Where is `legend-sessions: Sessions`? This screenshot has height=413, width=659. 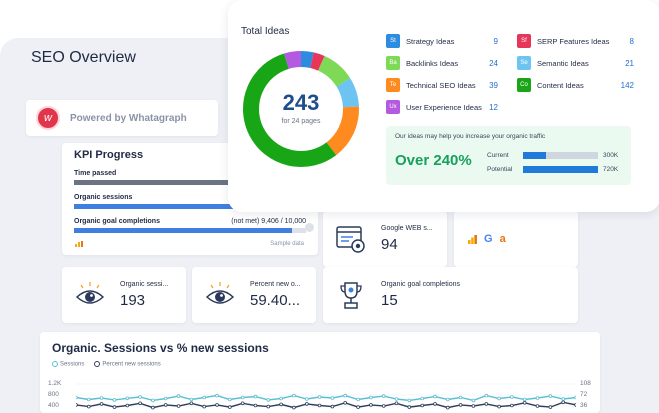 legend-sessions: Sessions is located at coordinates (68, 364).